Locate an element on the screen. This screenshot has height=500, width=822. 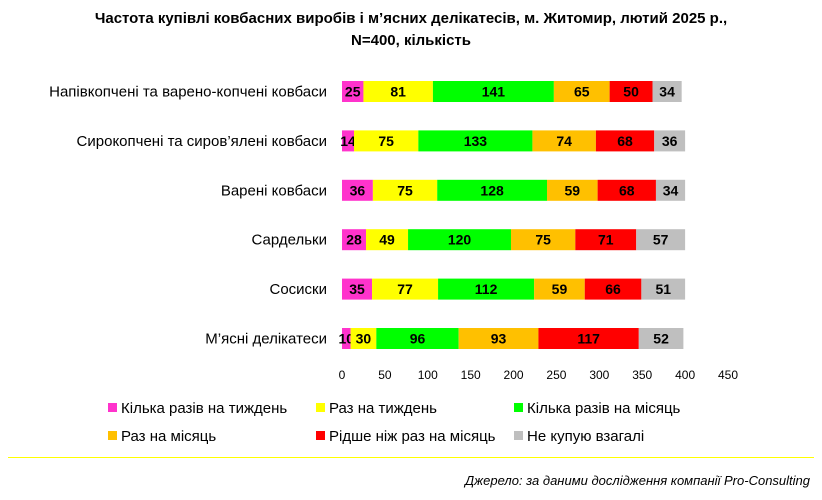
legend-item: Раз на місяць is located at coordinates (162, 437).